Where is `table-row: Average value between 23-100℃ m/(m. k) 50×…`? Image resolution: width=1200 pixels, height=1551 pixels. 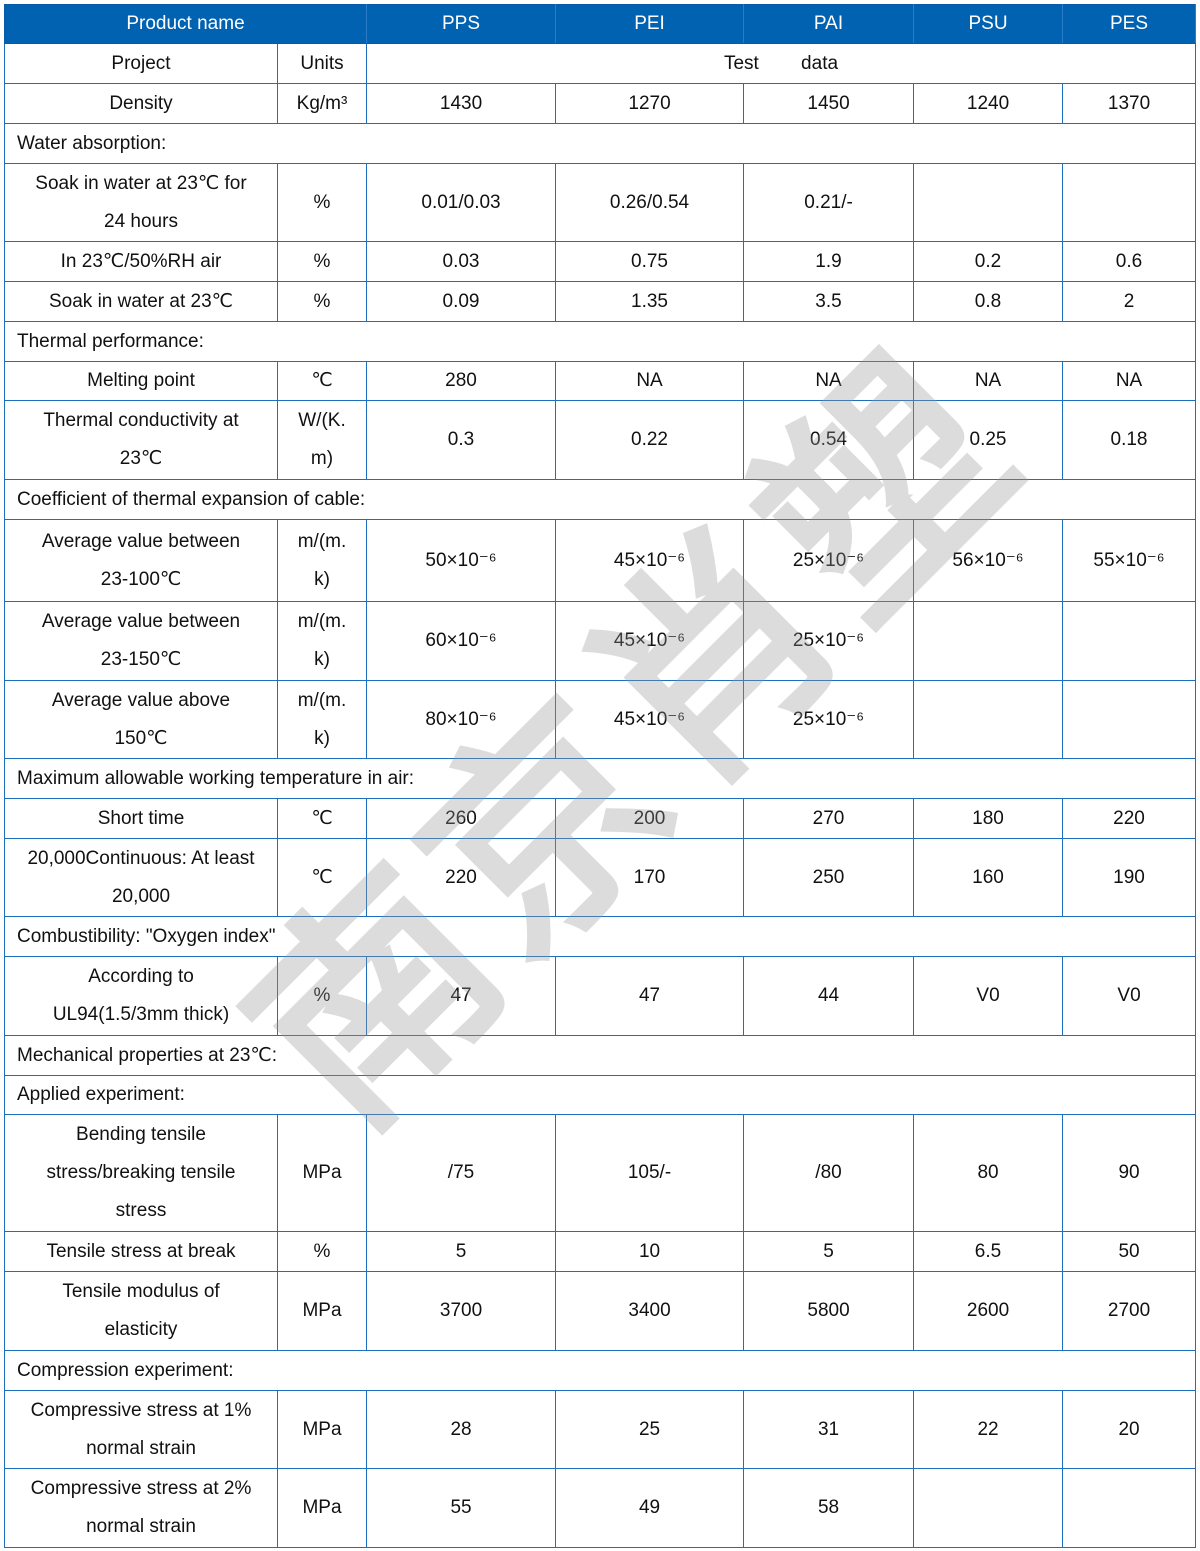 table-row: Average value between 23-100℃ m/(m. k) 50×… is located at coordinates (600, 560).